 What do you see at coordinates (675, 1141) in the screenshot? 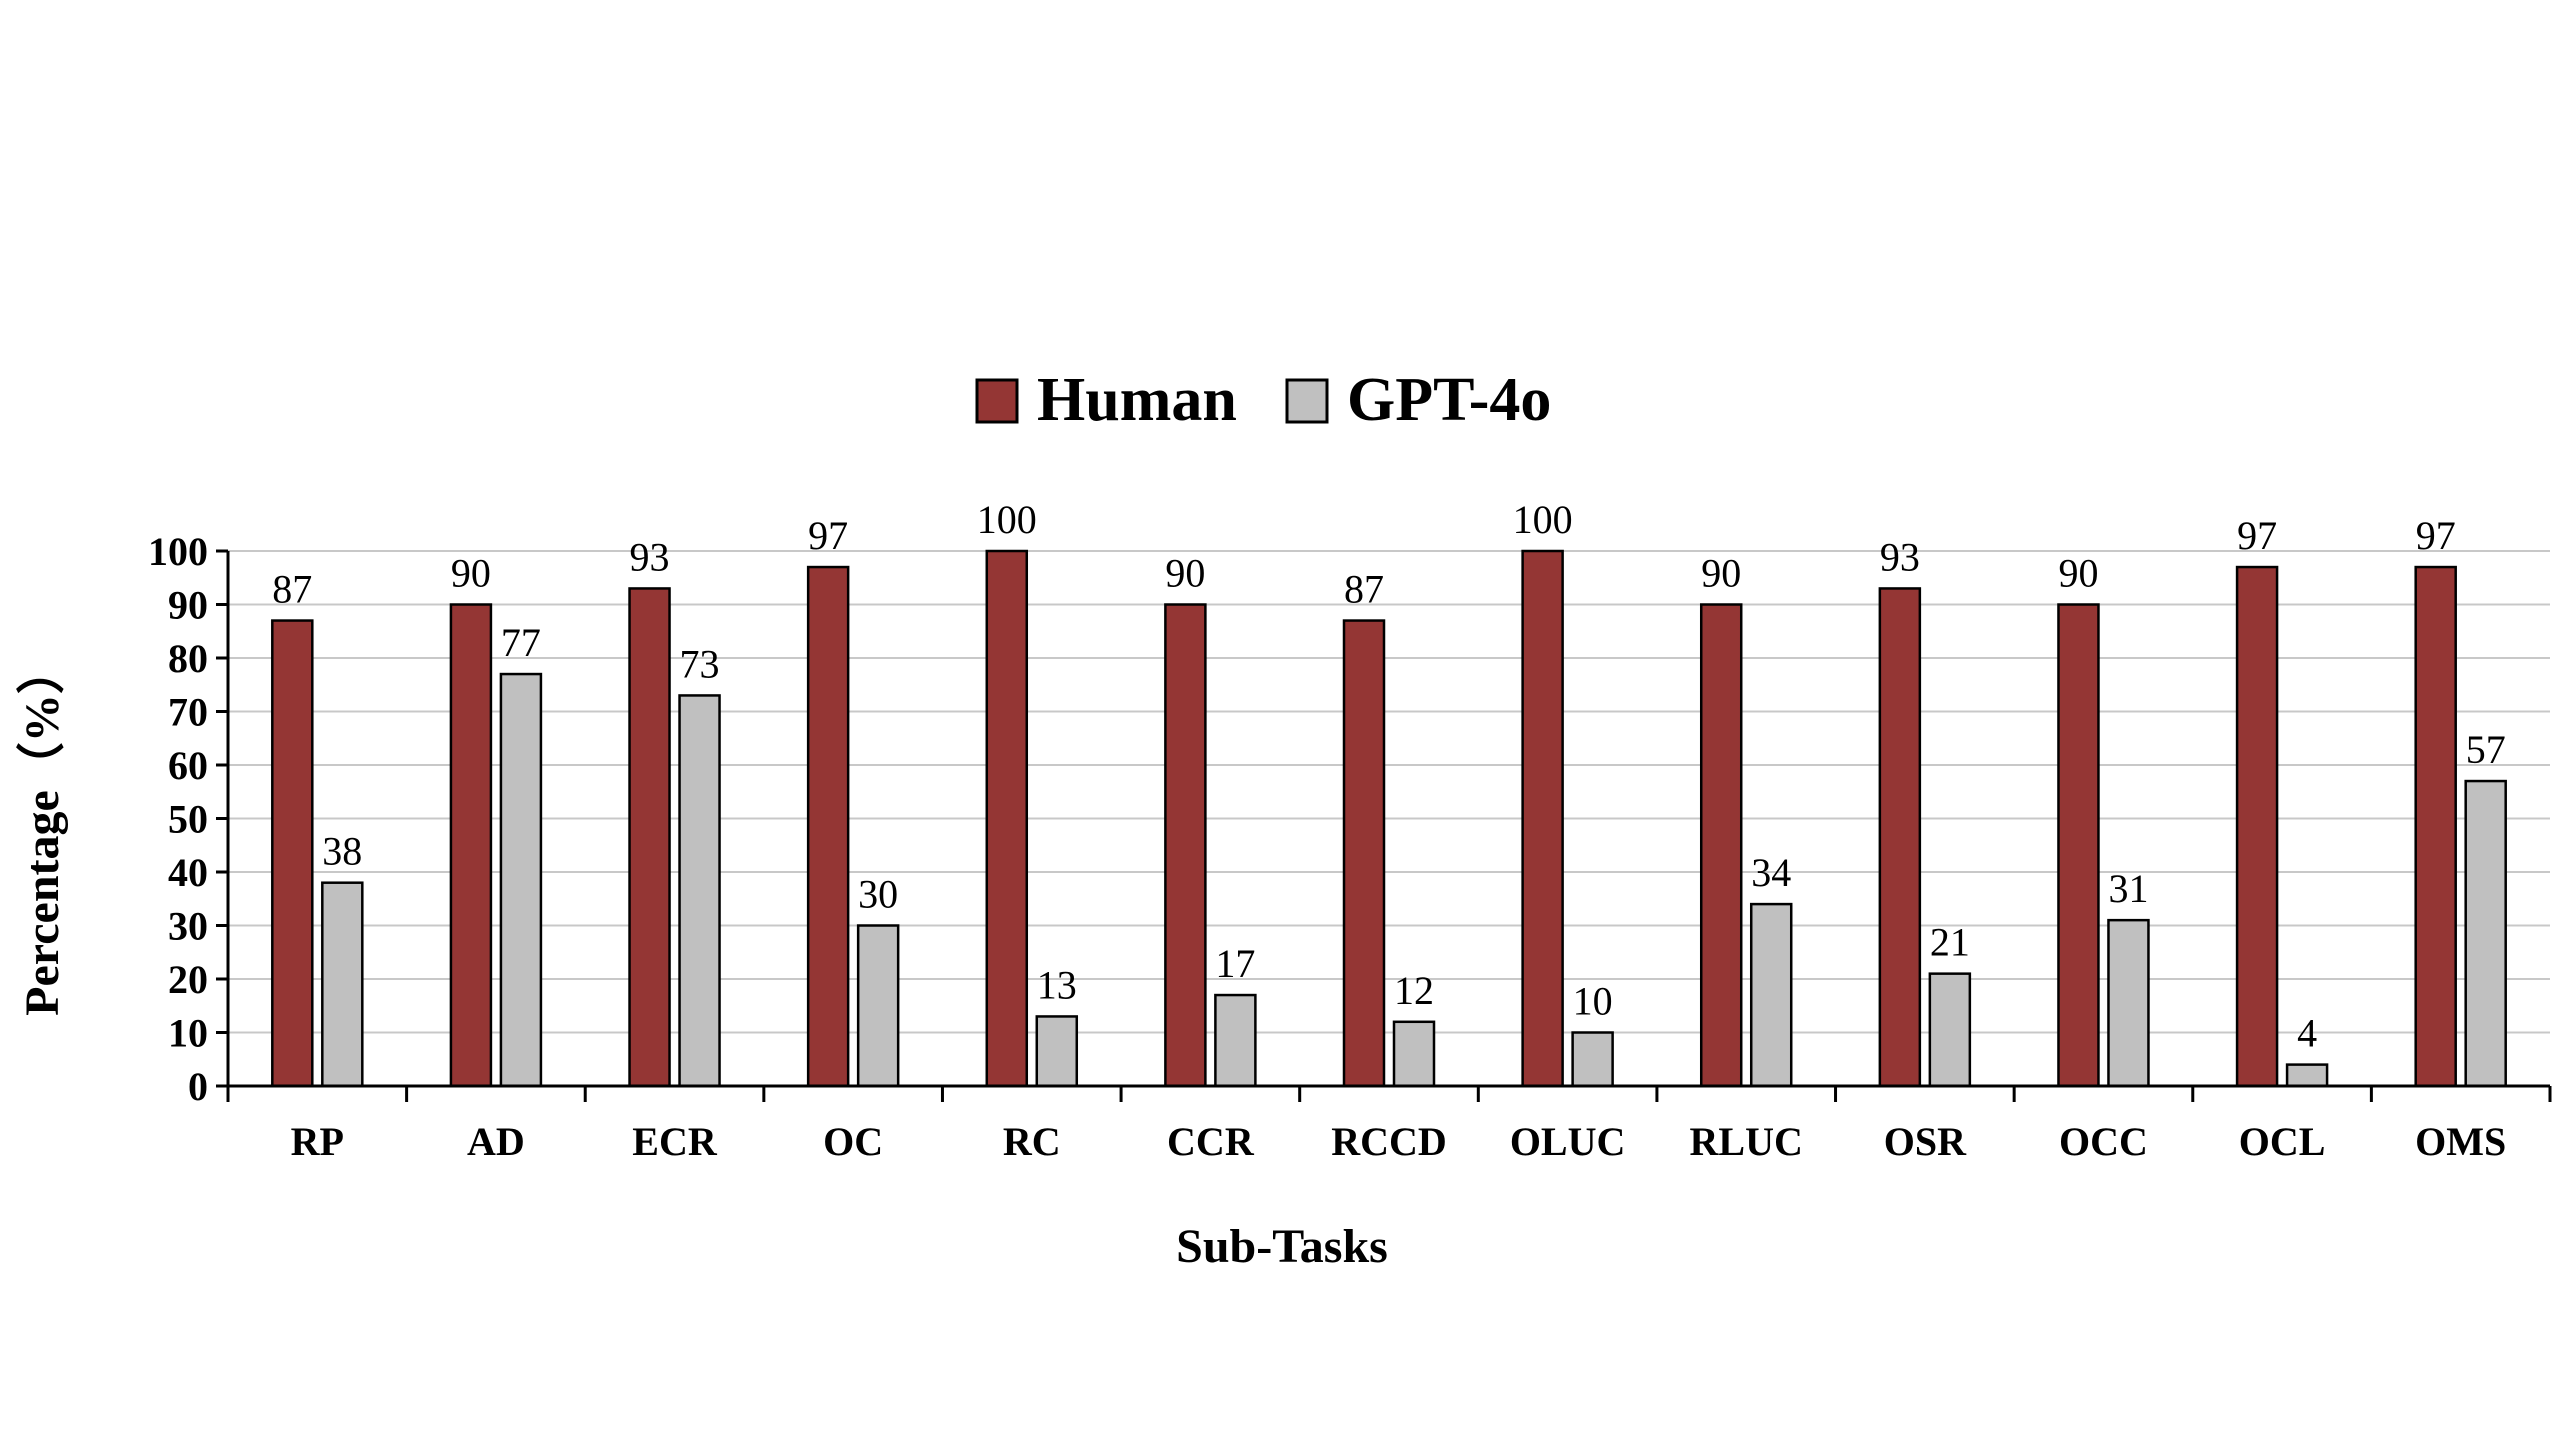
I see `x-tick-label: ECR` at bounding box center [675, 1141].